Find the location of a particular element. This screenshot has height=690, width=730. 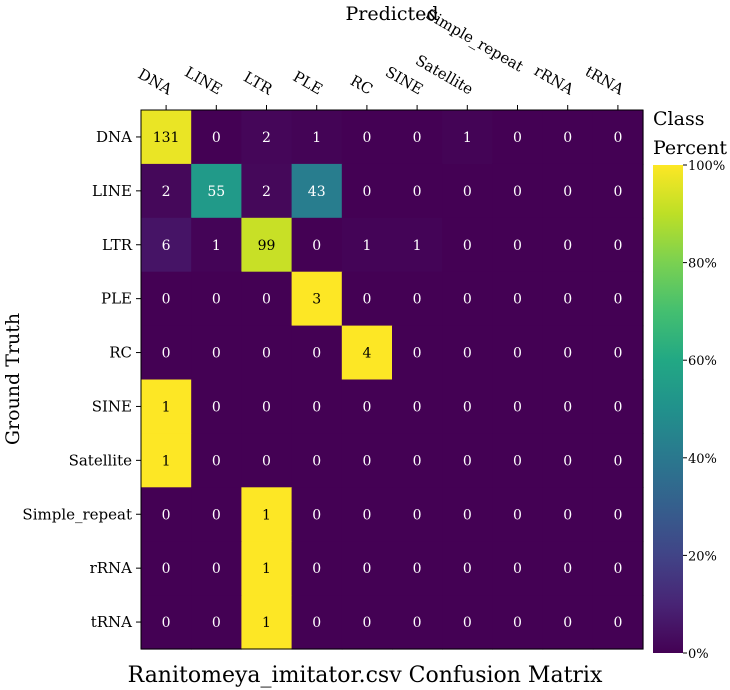

cell-value-label: 2 is located at coordinates (166, 192).